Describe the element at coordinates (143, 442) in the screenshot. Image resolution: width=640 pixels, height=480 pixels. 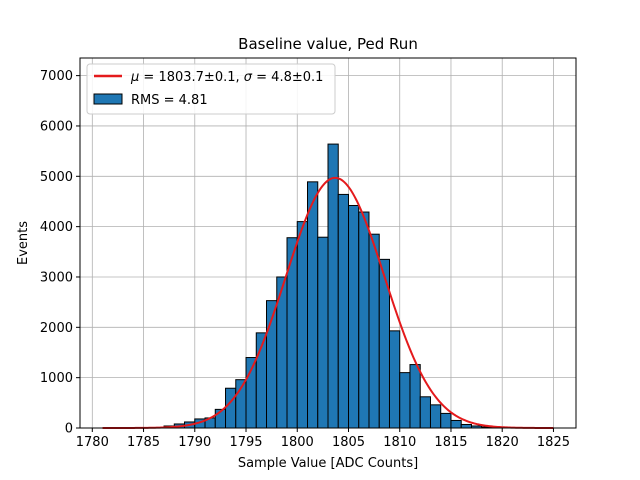
I see `x-tick-label: 1785` at that location.